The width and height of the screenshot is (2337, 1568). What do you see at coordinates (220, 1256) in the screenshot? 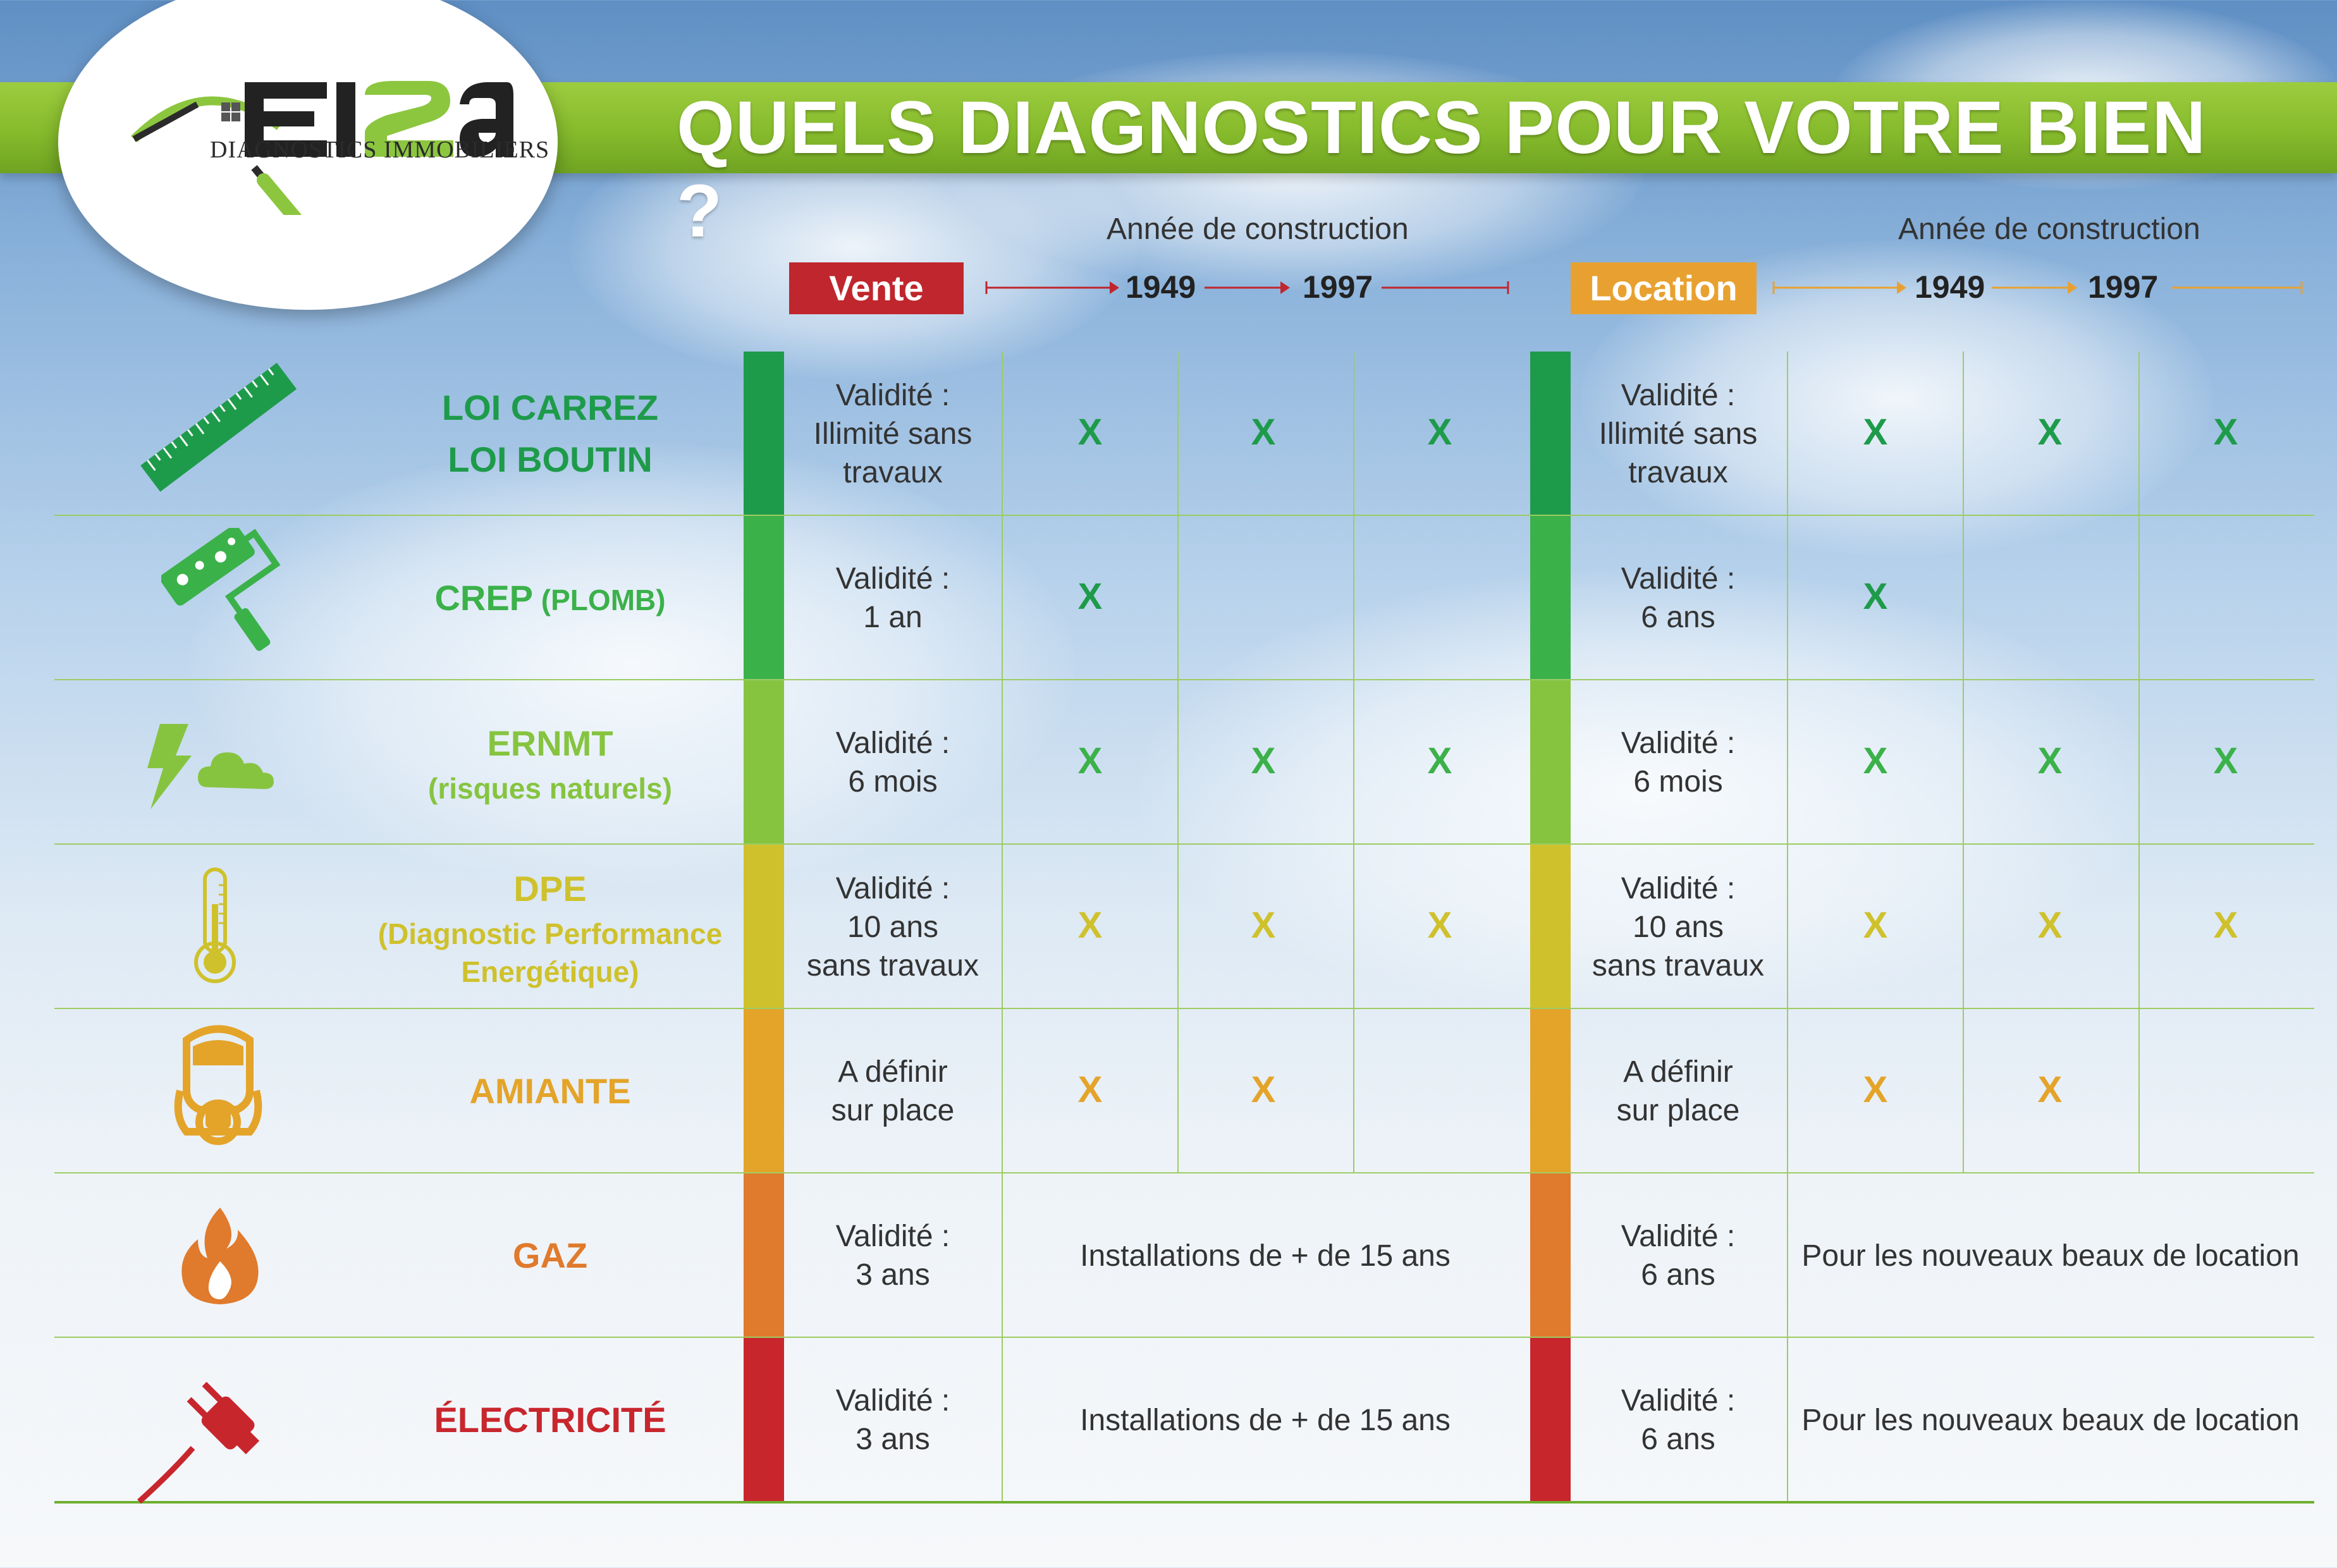
I see `flame-icon` at bounding box center [220, 1256].